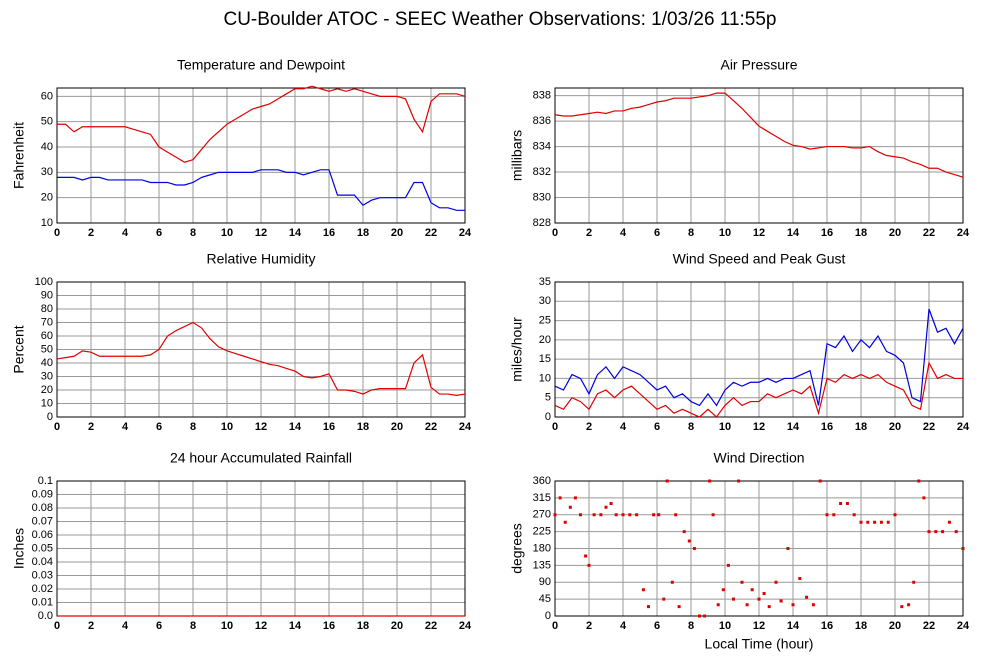 This screenshot has height=660, width=1000. I want to click on y-tick-label: 270, so click(542, 515).